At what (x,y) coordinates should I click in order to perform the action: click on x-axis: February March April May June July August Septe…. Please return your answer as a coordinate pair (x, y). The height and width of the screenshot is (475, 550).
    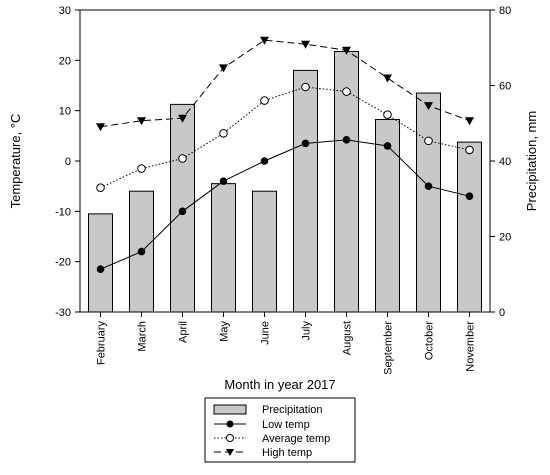
    Looking at the image, I should click on (286, 343).